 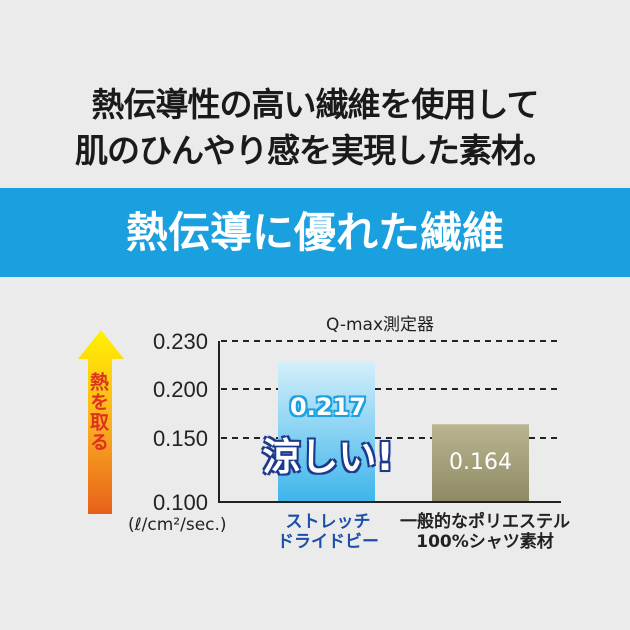 What do you see at coordinates (98, 412) in the screenshot?
I see `y-axis-label: 熱を取る` at bounding box center [98, 412].